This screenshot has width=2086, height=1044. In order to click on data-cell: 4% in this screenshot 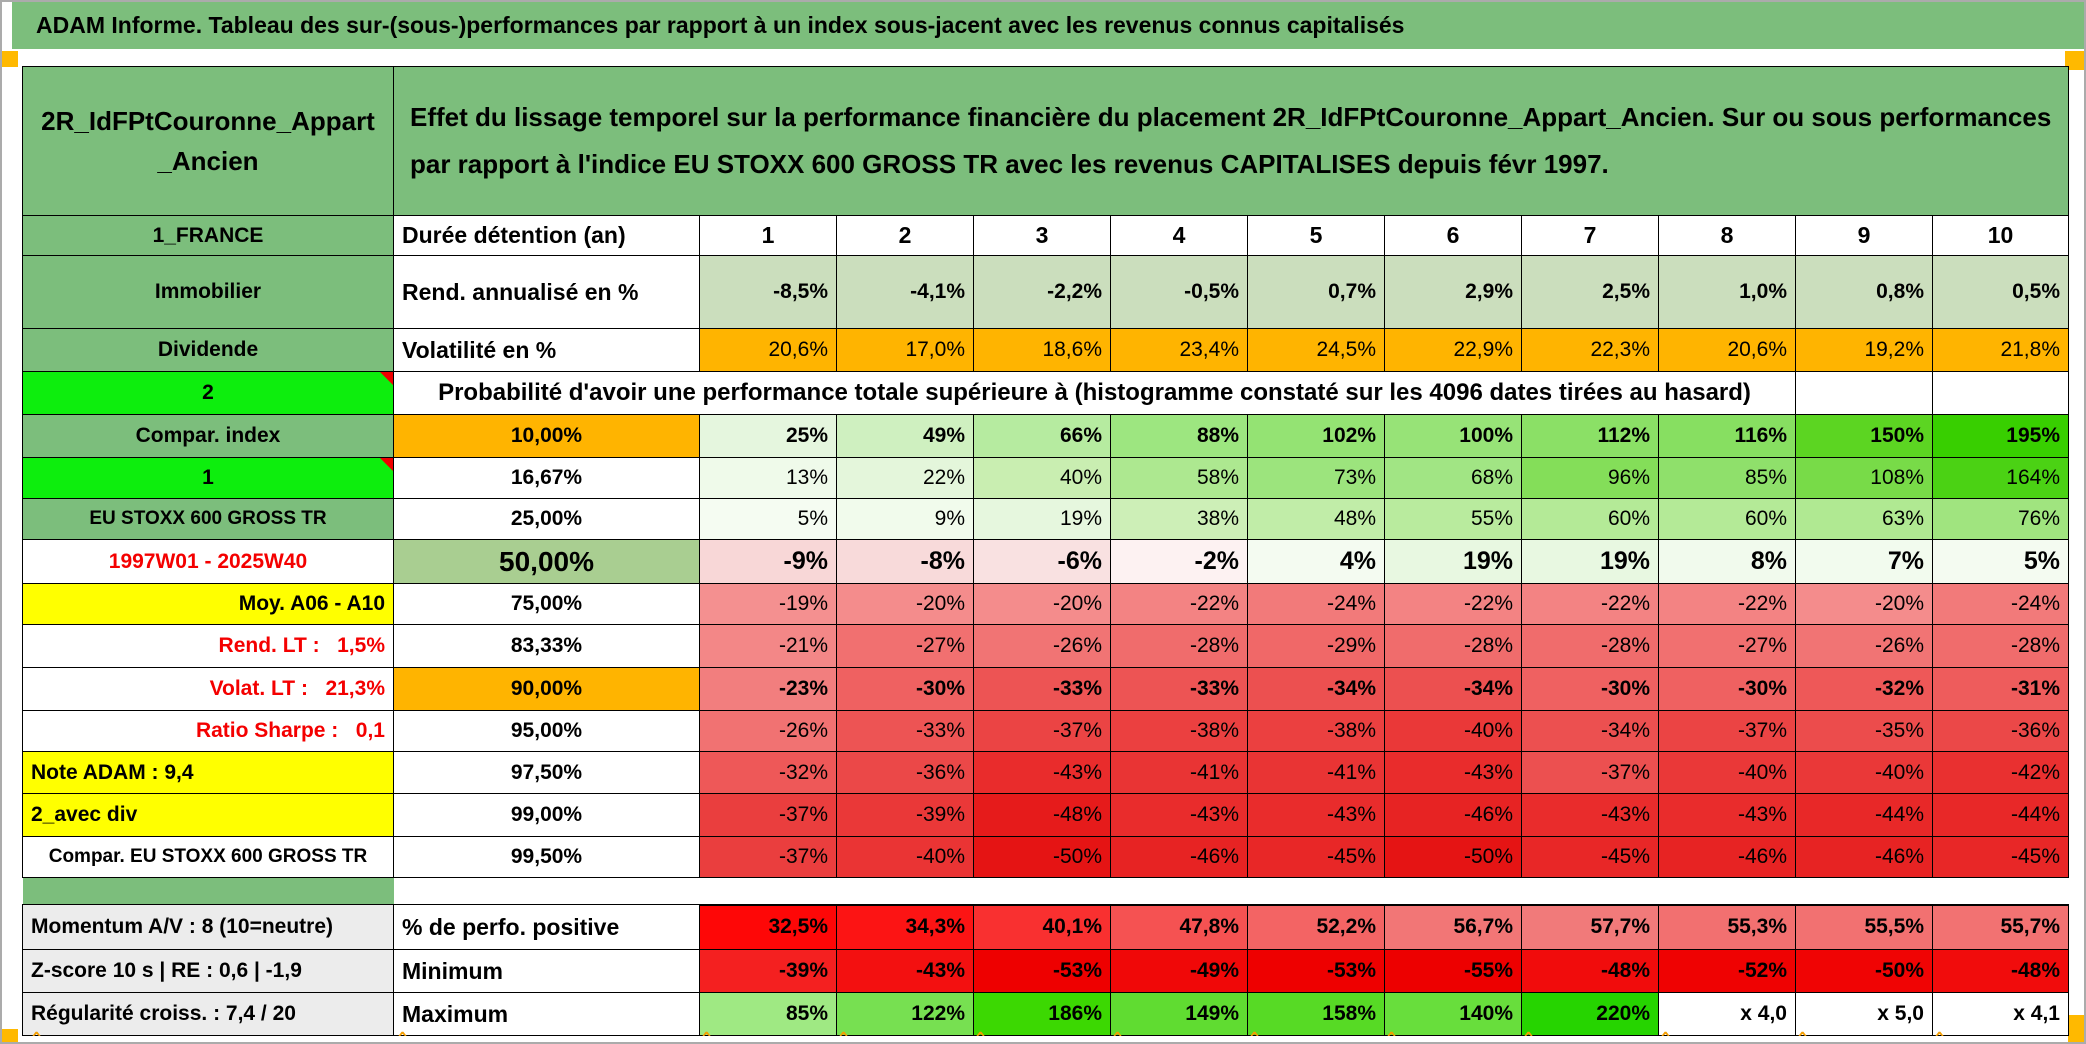, I will do `click(1316, 561)`.